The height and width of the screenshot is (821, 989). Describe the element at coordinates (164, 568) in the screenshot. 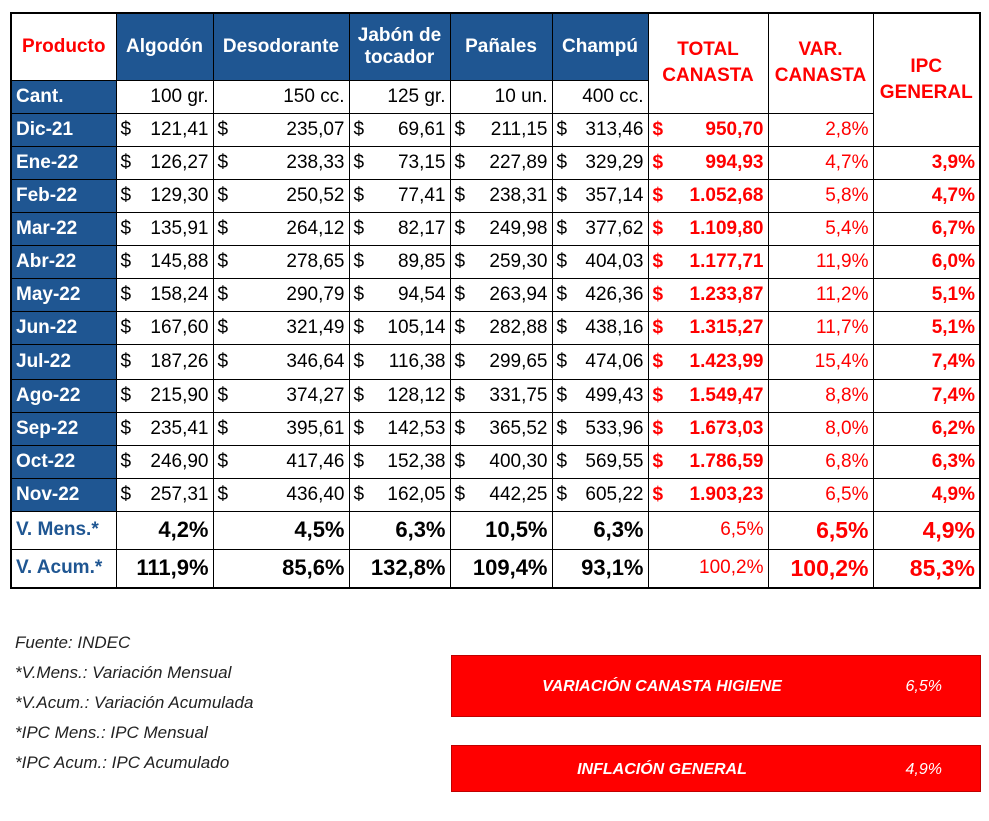

I see `summary-value: 111,9%` at that location.